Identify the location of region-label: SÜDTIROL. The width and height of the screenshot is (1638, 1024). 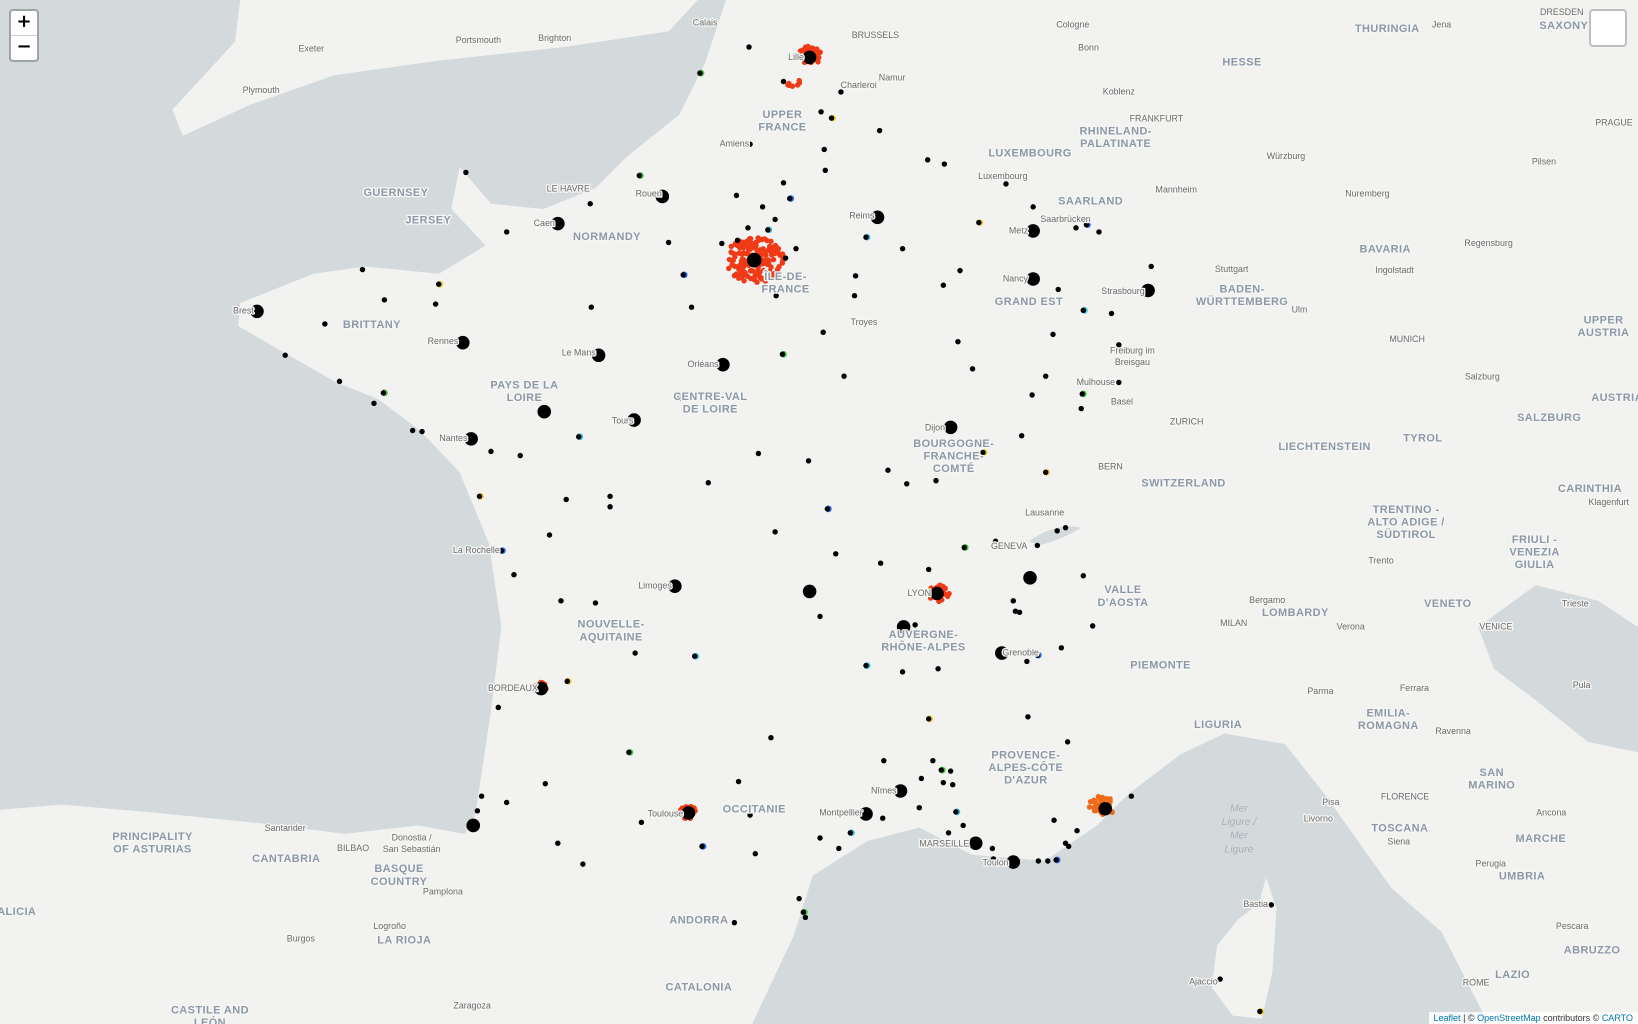
(1405, 534).